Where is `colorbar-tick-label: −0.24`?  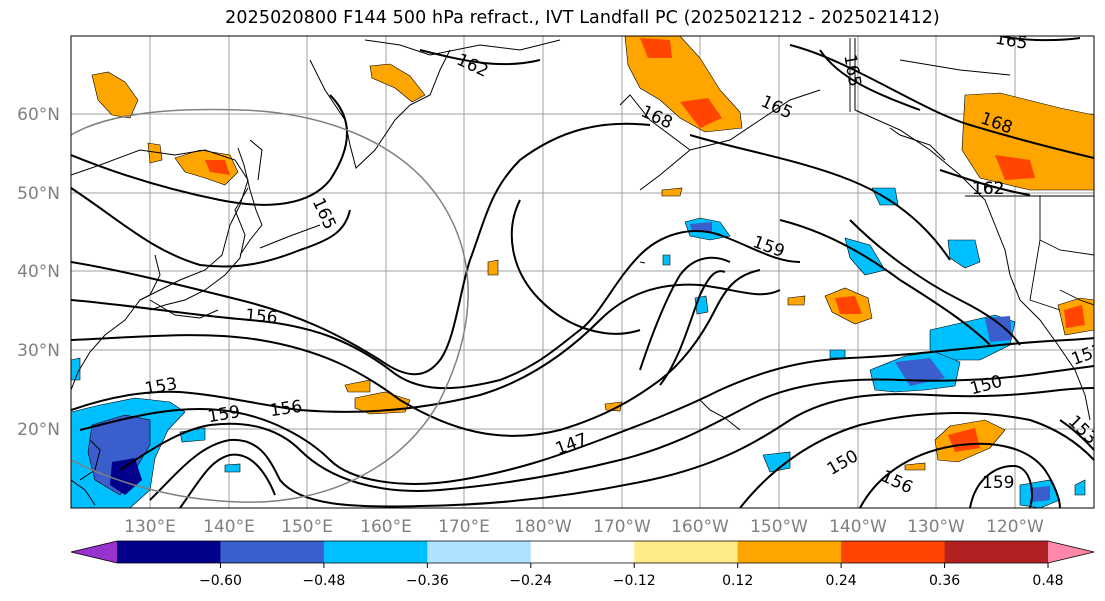
colorbar-tick-label: −0.24 is located at coordinates (530, 581).